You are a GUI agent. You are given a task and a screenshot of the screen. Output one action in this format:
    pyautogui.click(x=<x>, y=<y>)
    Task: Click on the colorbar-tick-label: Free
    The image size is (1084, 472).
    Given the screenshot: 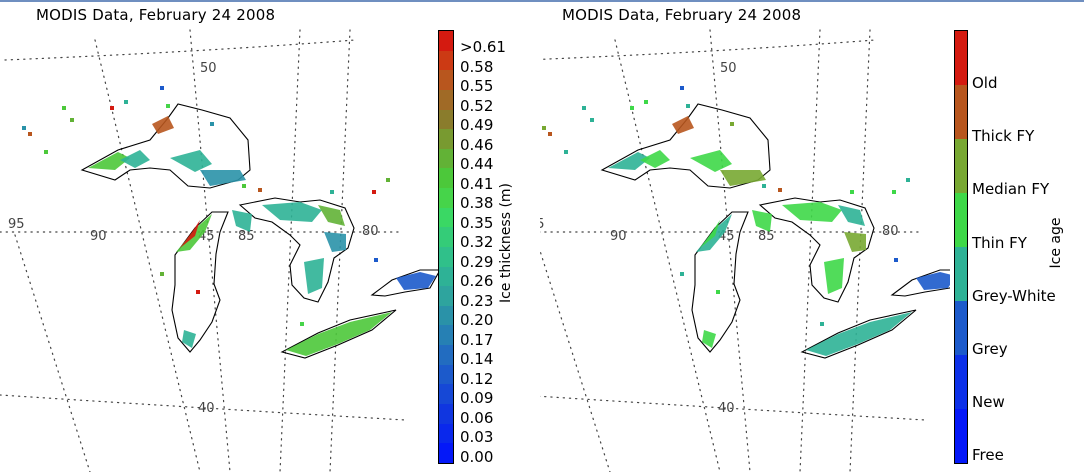 What is the action you would take?
    pyautogui.click(x=988, y=455)
    